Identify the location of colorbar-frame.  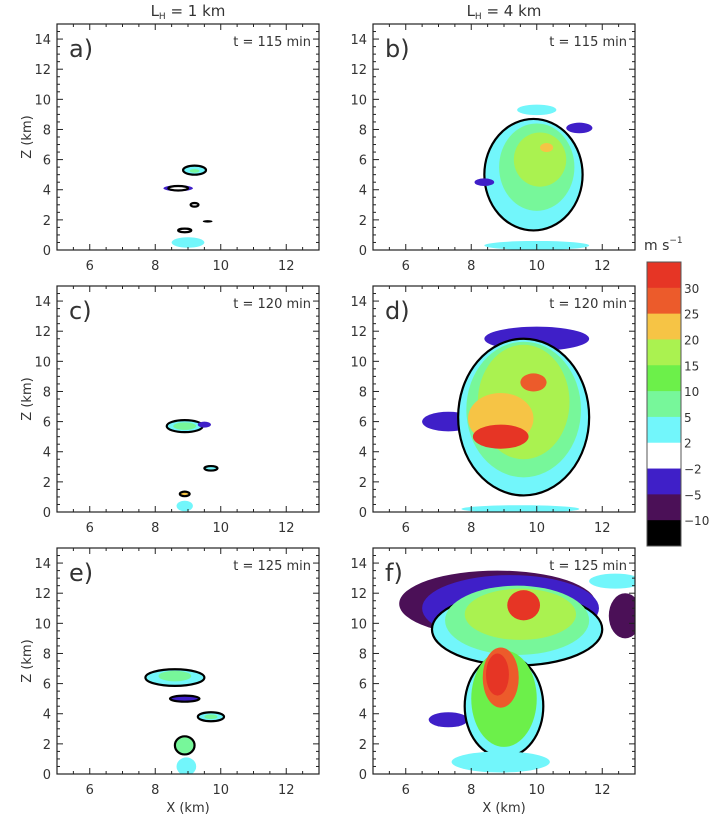
(664, 404).